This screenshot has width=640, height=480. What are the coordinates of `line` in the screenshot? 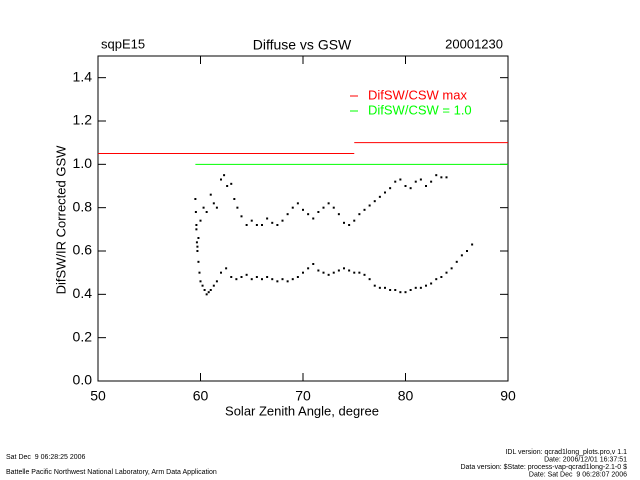 It's located at (303, 148).